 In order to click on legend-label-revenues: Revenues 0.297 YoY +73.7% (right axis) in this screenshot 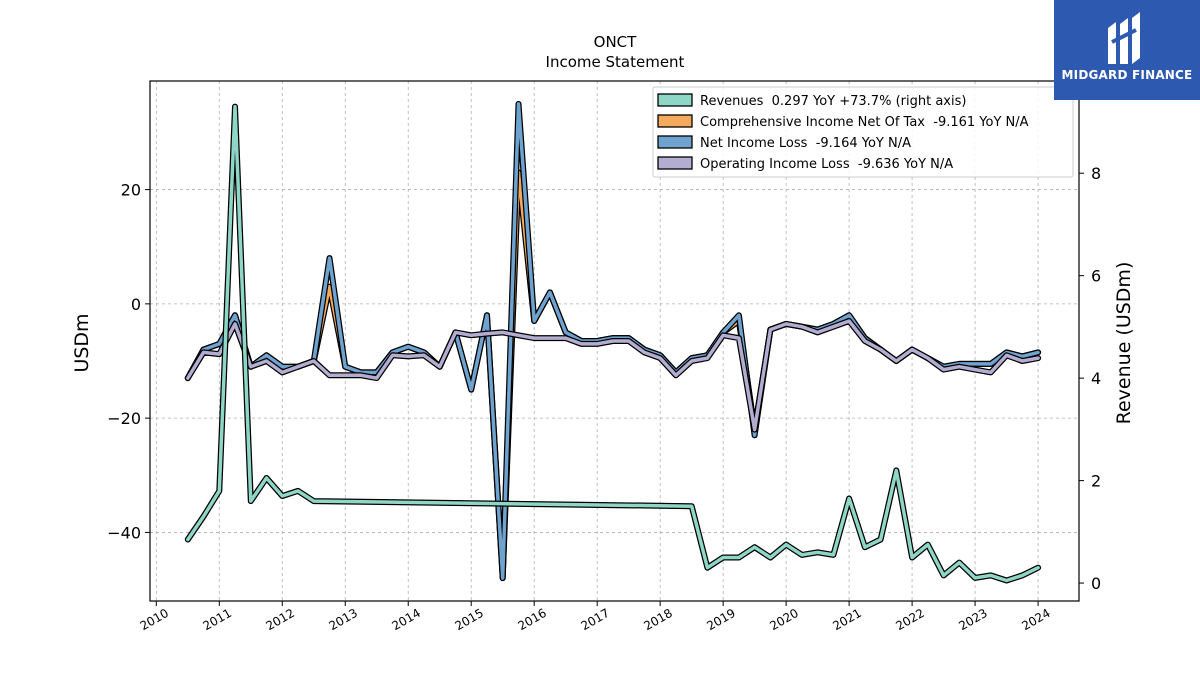, I will do `click(833, 101)`.